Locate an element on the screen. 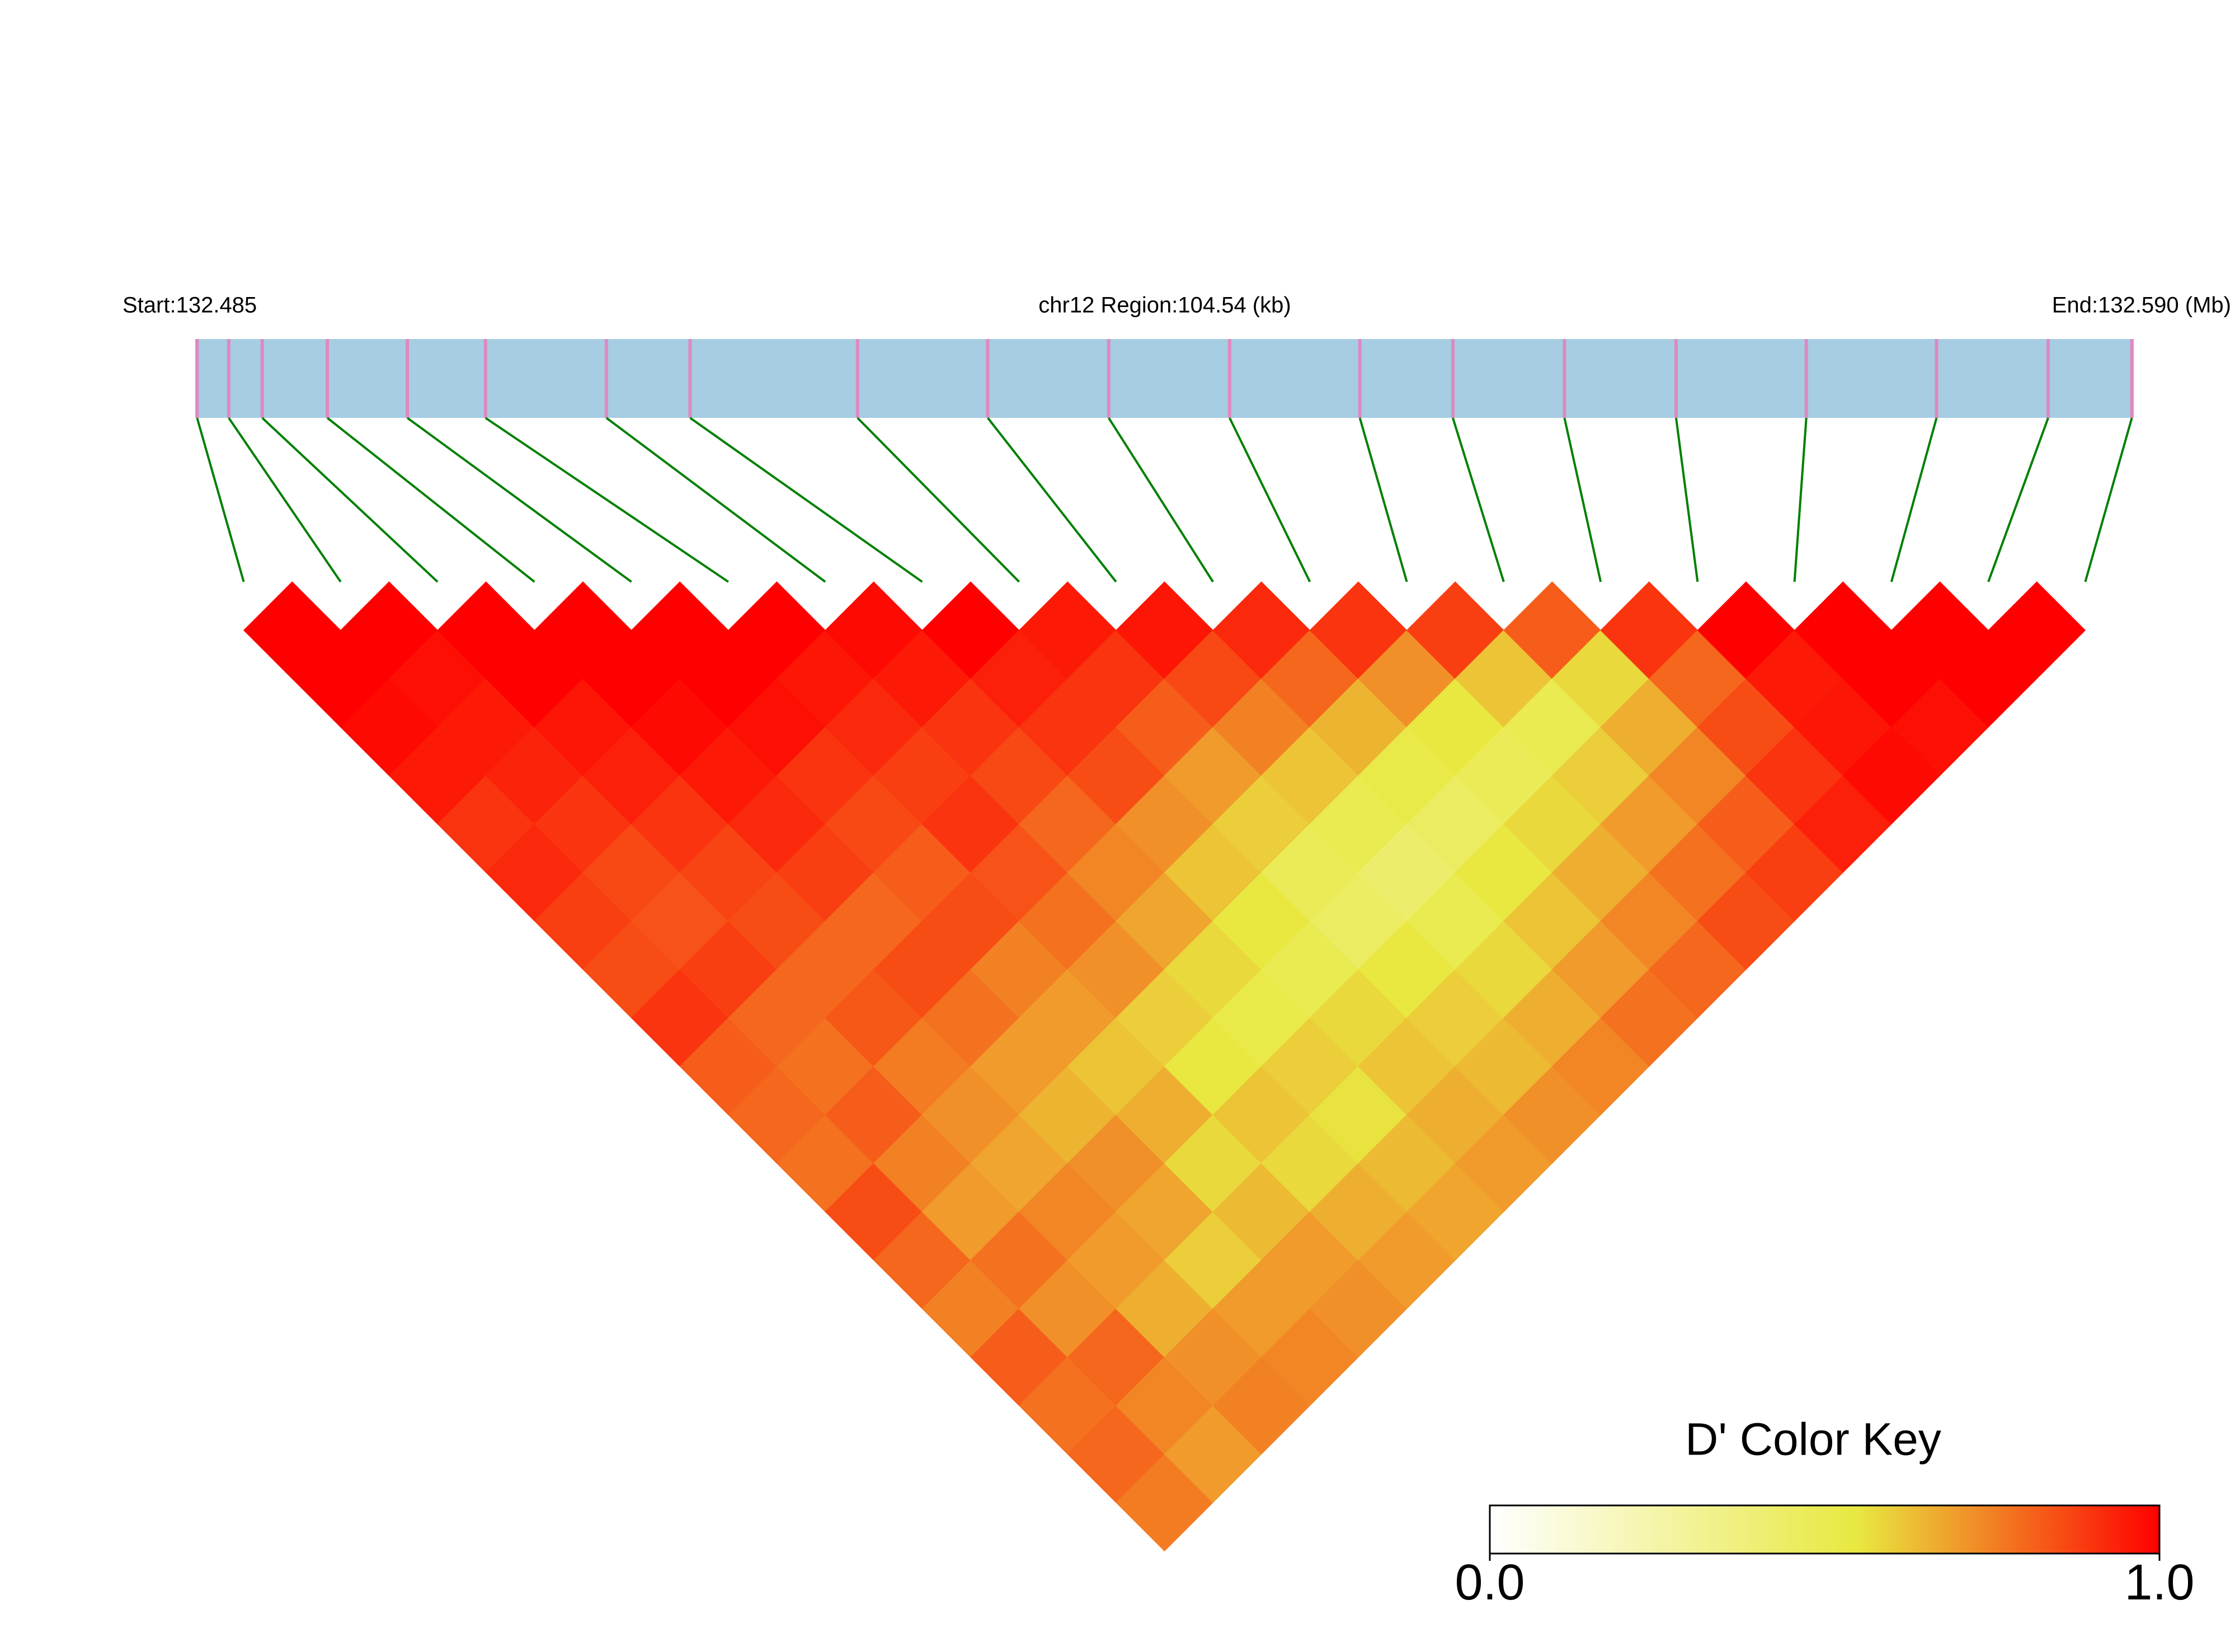 The height and width of the screenshot is (1652, 2235). ld-cell is located at coordinates (2037, 630).